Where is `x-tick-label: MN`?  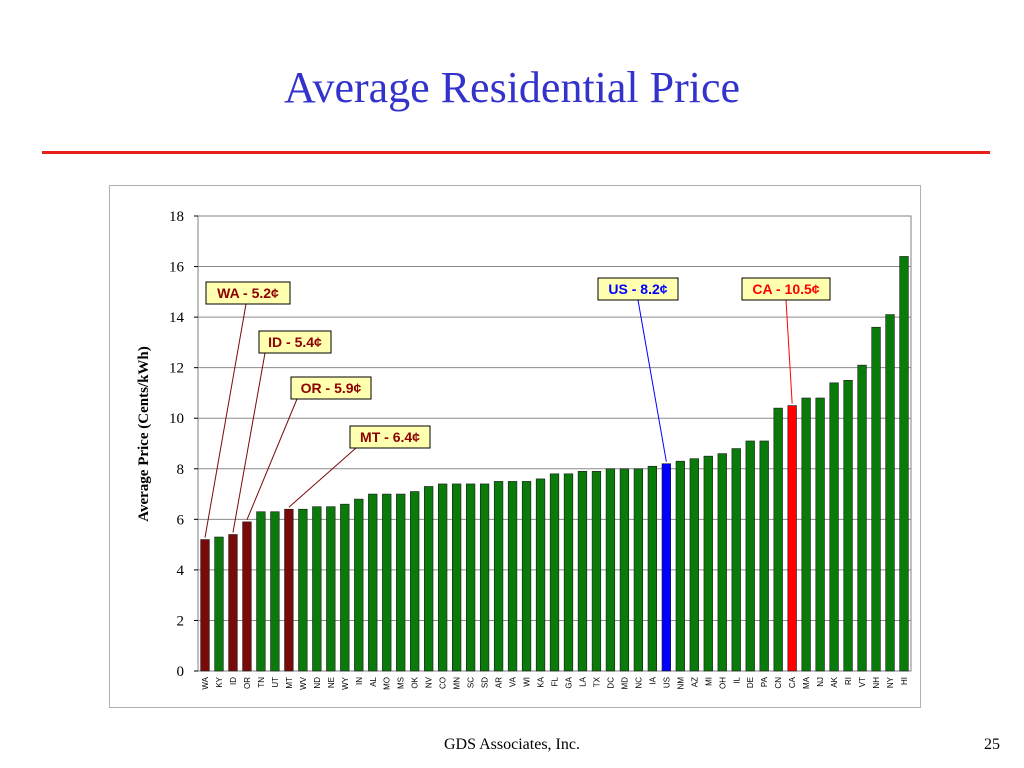
x-tick-label: MN is located at coordinates (457, 683).